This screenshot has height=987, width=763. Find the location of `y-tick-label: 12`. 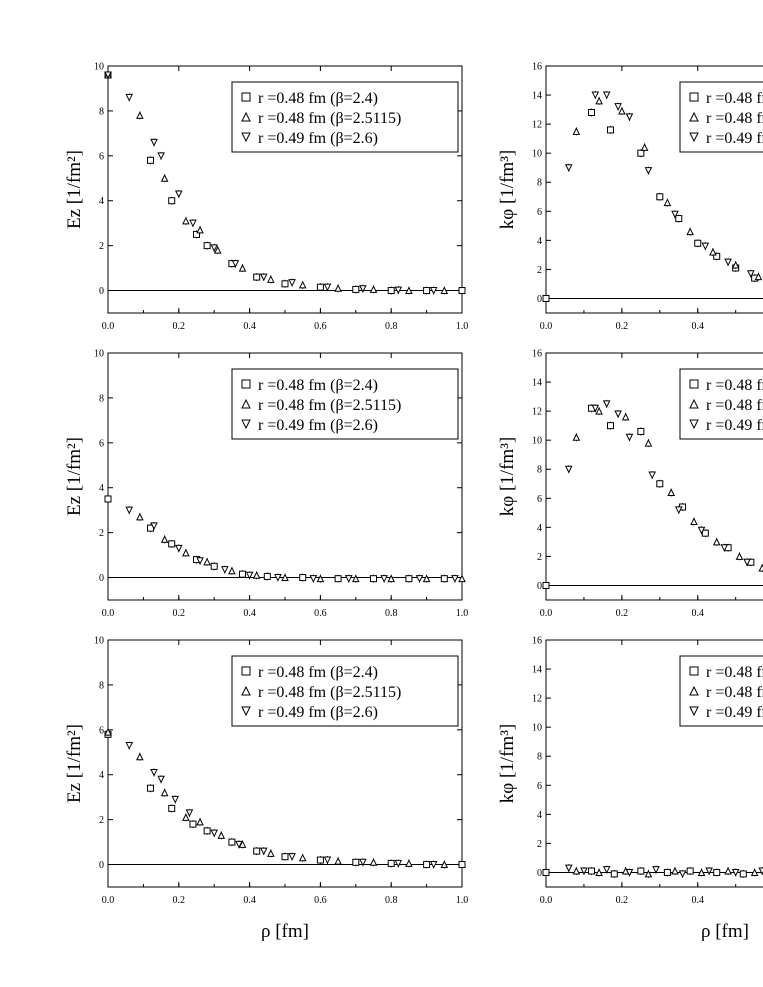

y-tick-label: 12 is located at coordinates (537, 412).